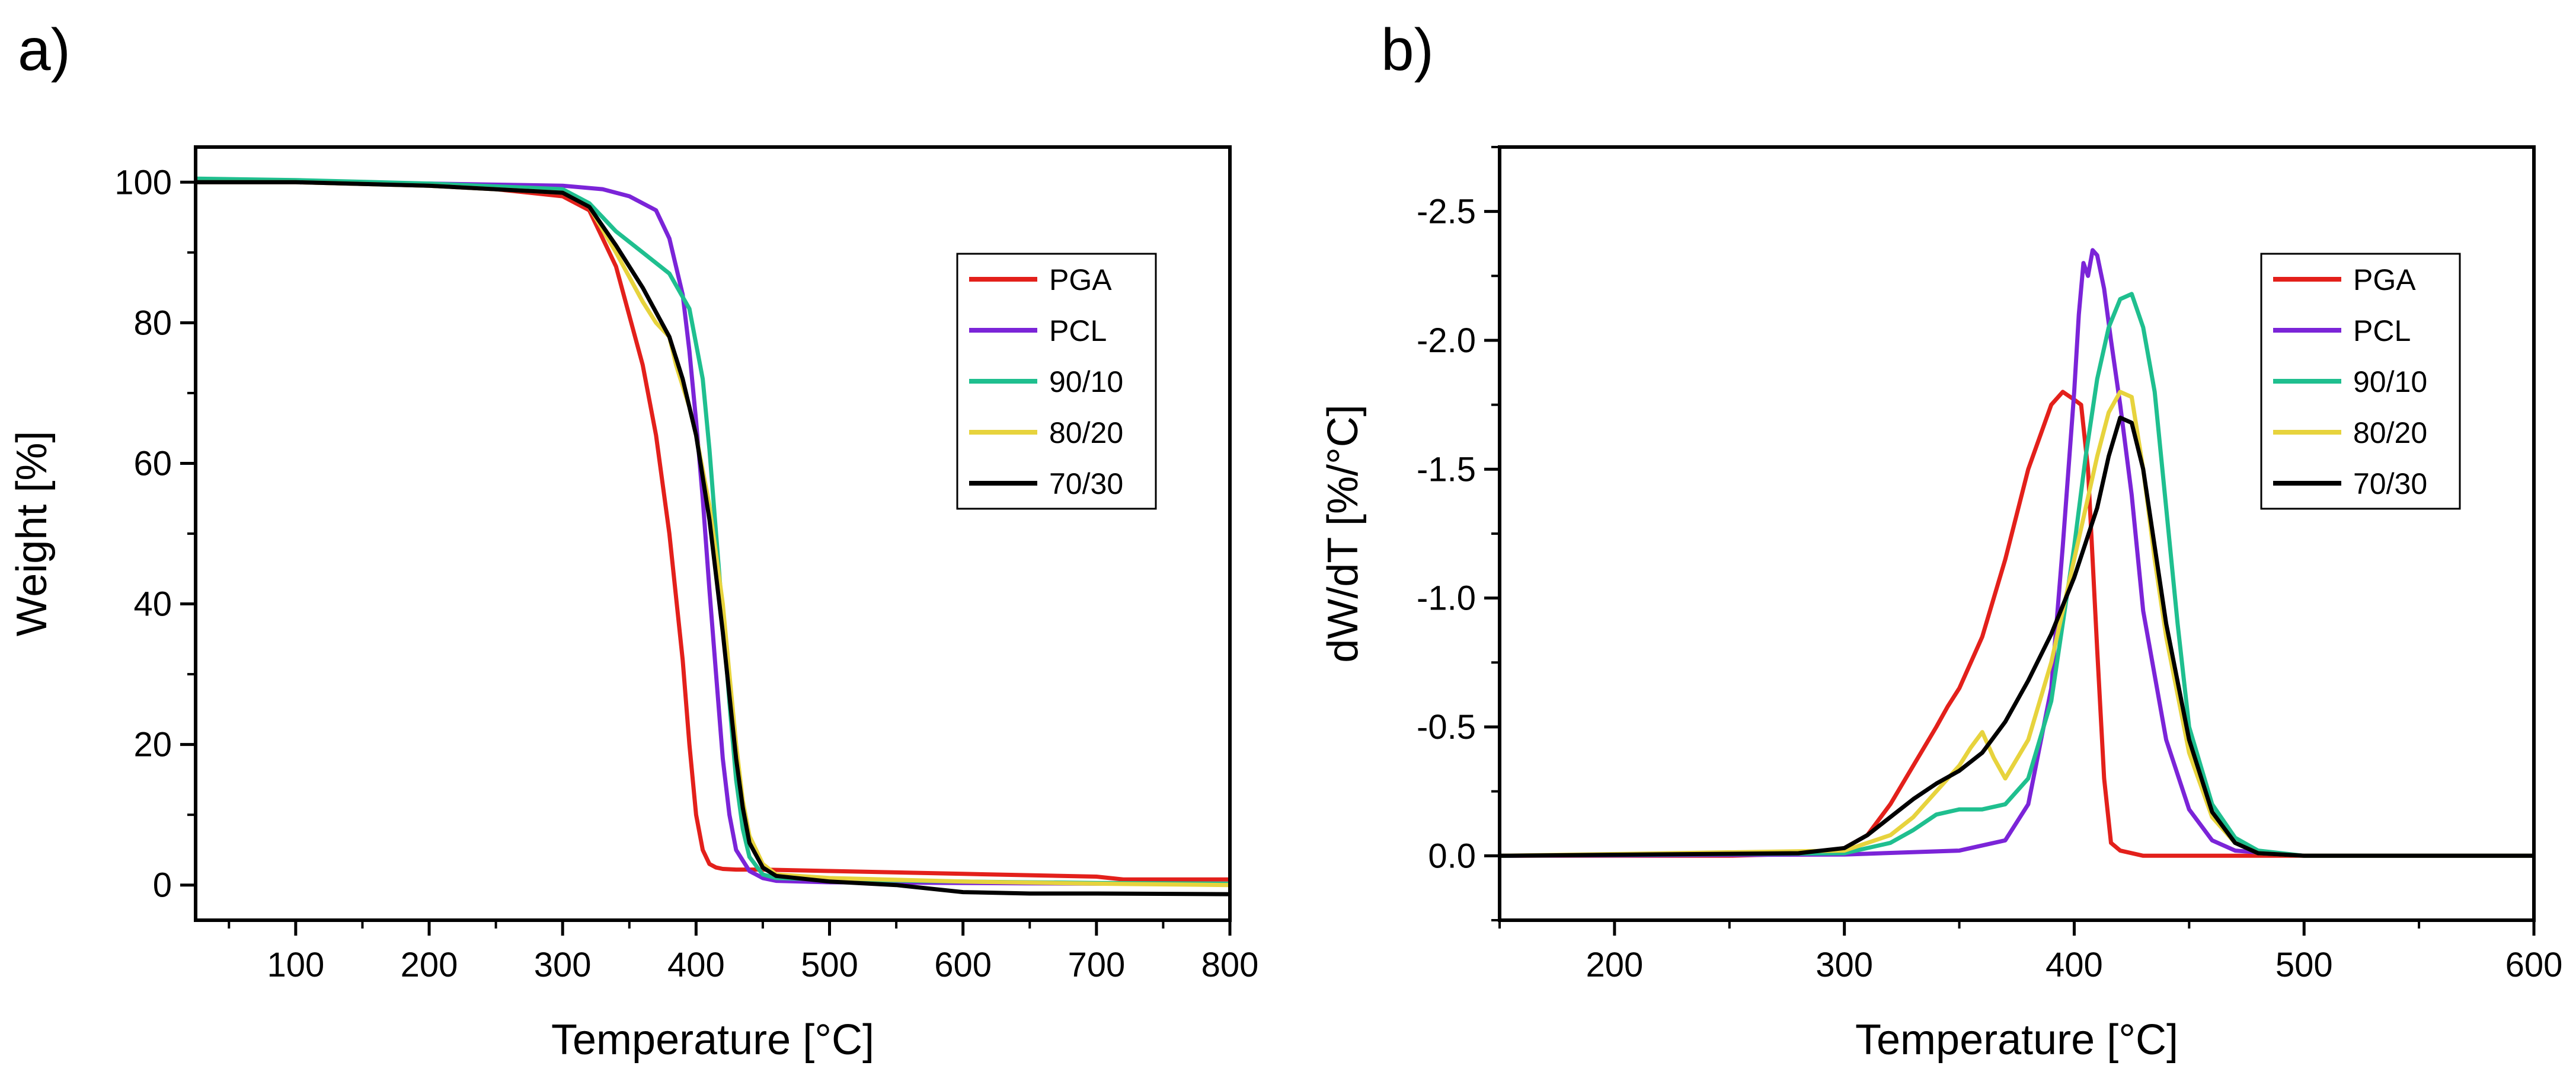  What do you see at coordinates (1446, 598) in the screenshot?
I see `y-tick-label: -1.0` at bounding box center [1446, 598].